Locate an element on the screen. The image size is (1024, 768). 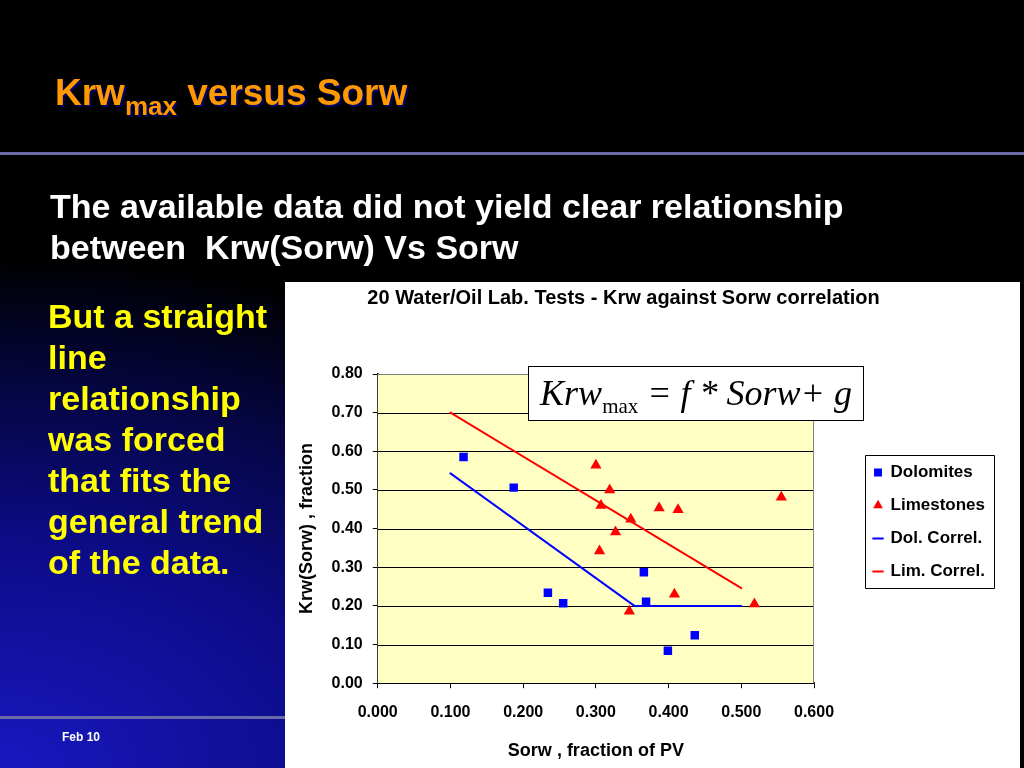
chart-subtitle: The available data did not yield clear relationship between Krw(Sorw) Vs Sorw is located at coordinates (447, 227).